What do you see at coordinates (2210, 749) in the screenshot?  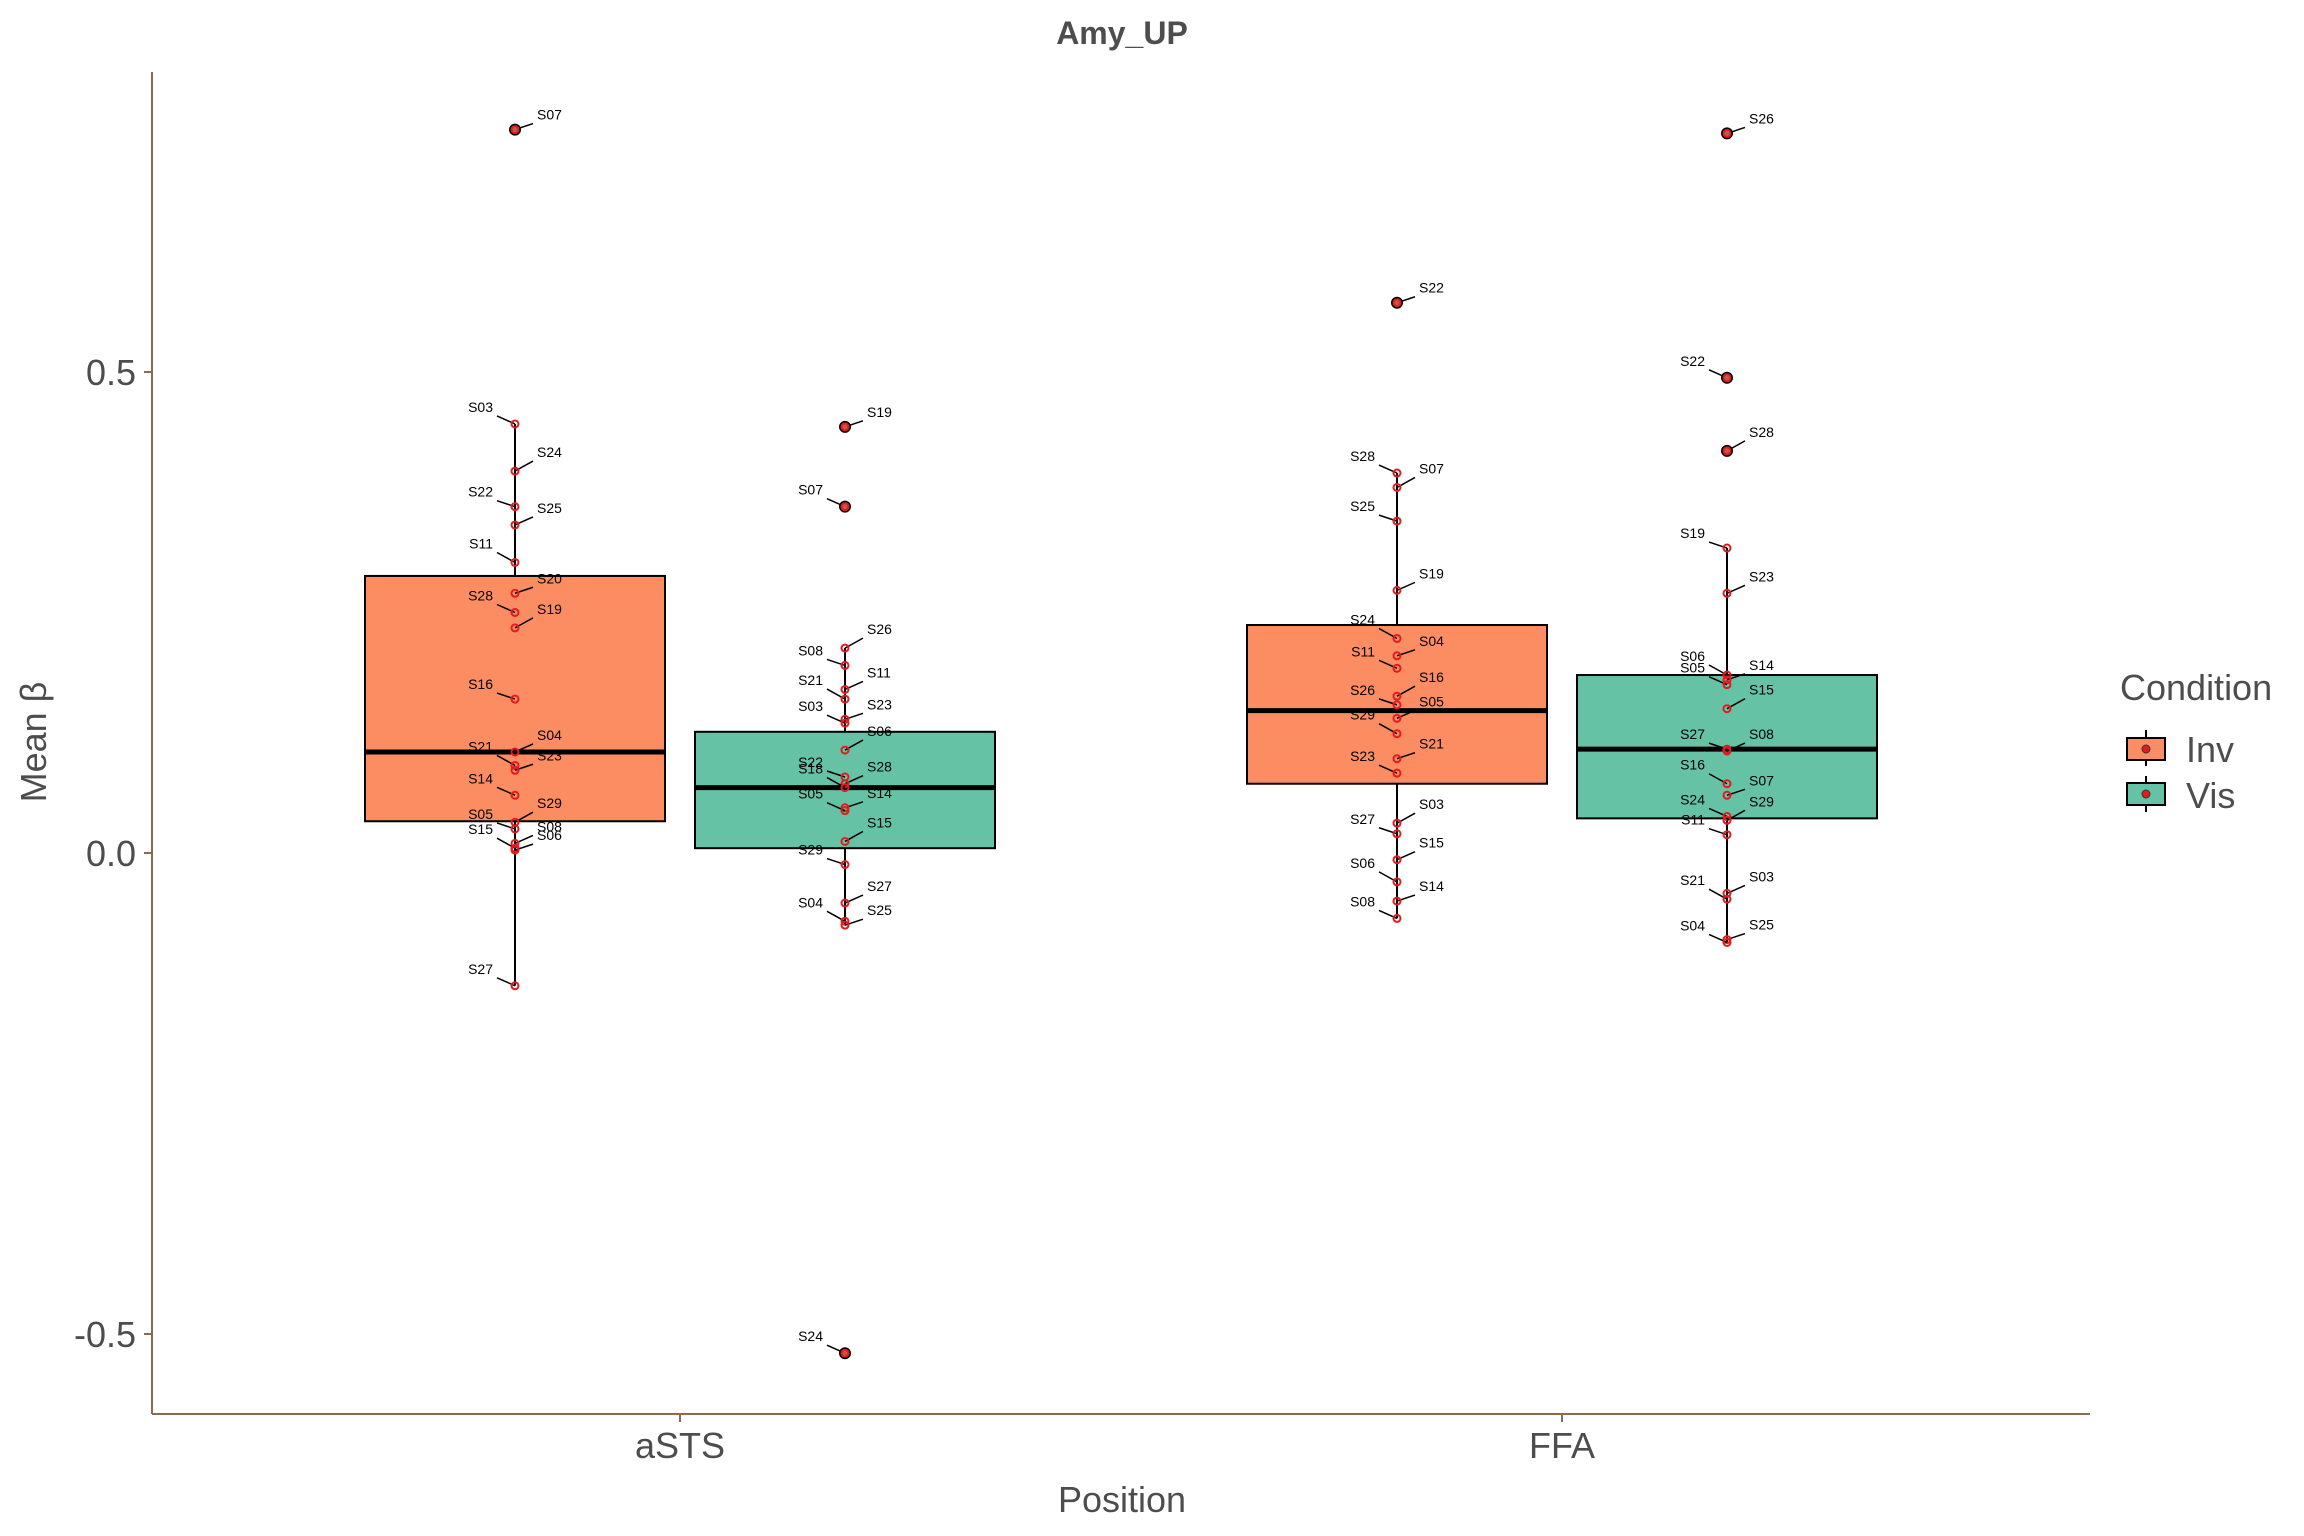 I see `legend-label-inv: Inv` at bounding box center [2210, 749].